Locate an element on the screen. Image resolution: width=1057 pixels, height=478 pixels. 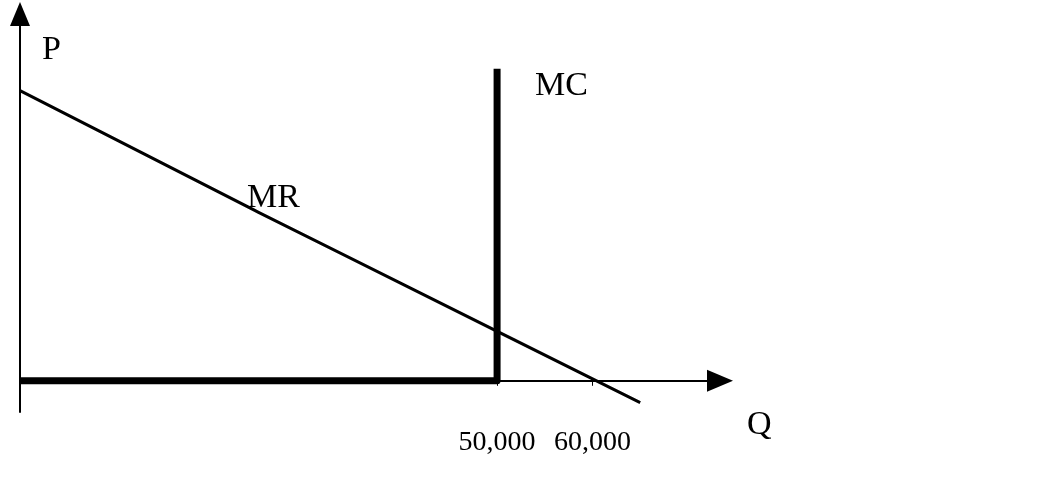
y-axis-title: P is located at coordinates (51, 47).